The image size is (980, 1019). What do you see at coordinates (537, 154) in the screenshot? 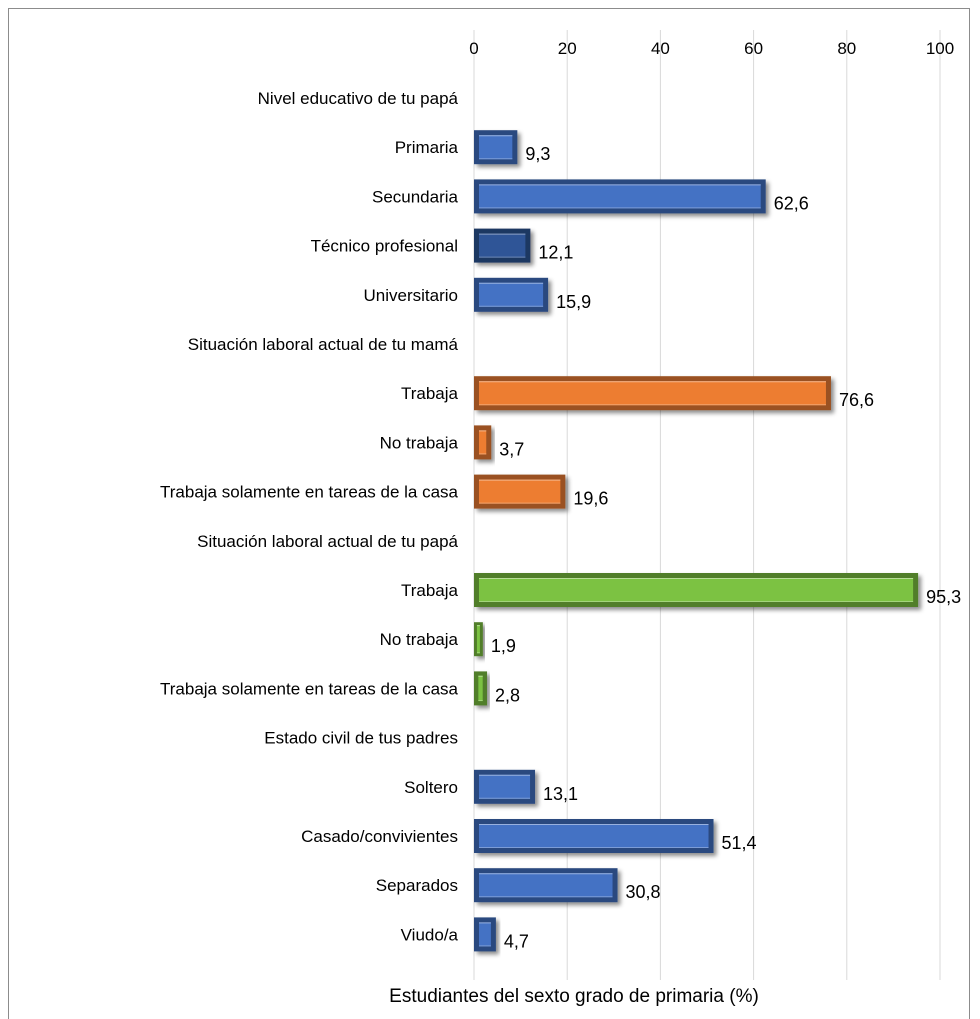
I see `data-label: 9,3` at bounding box center [537, 154].